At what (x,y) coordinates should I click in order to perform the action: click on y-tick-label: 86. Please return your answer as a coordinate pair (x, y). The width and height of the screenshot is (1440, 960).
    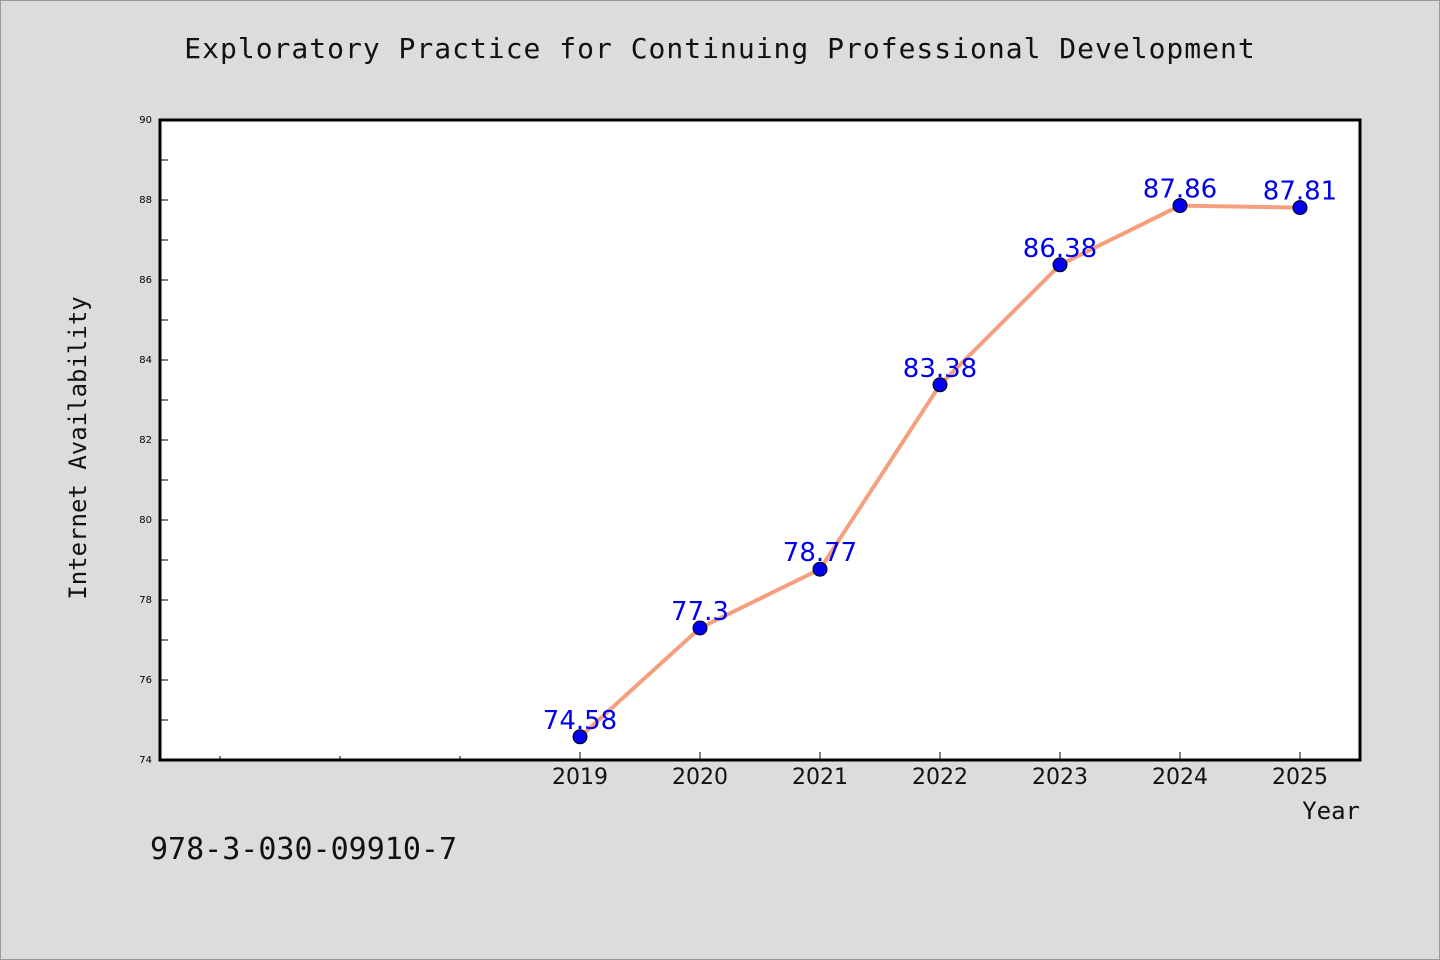
    Looking at the image, I should click on (145, 280).